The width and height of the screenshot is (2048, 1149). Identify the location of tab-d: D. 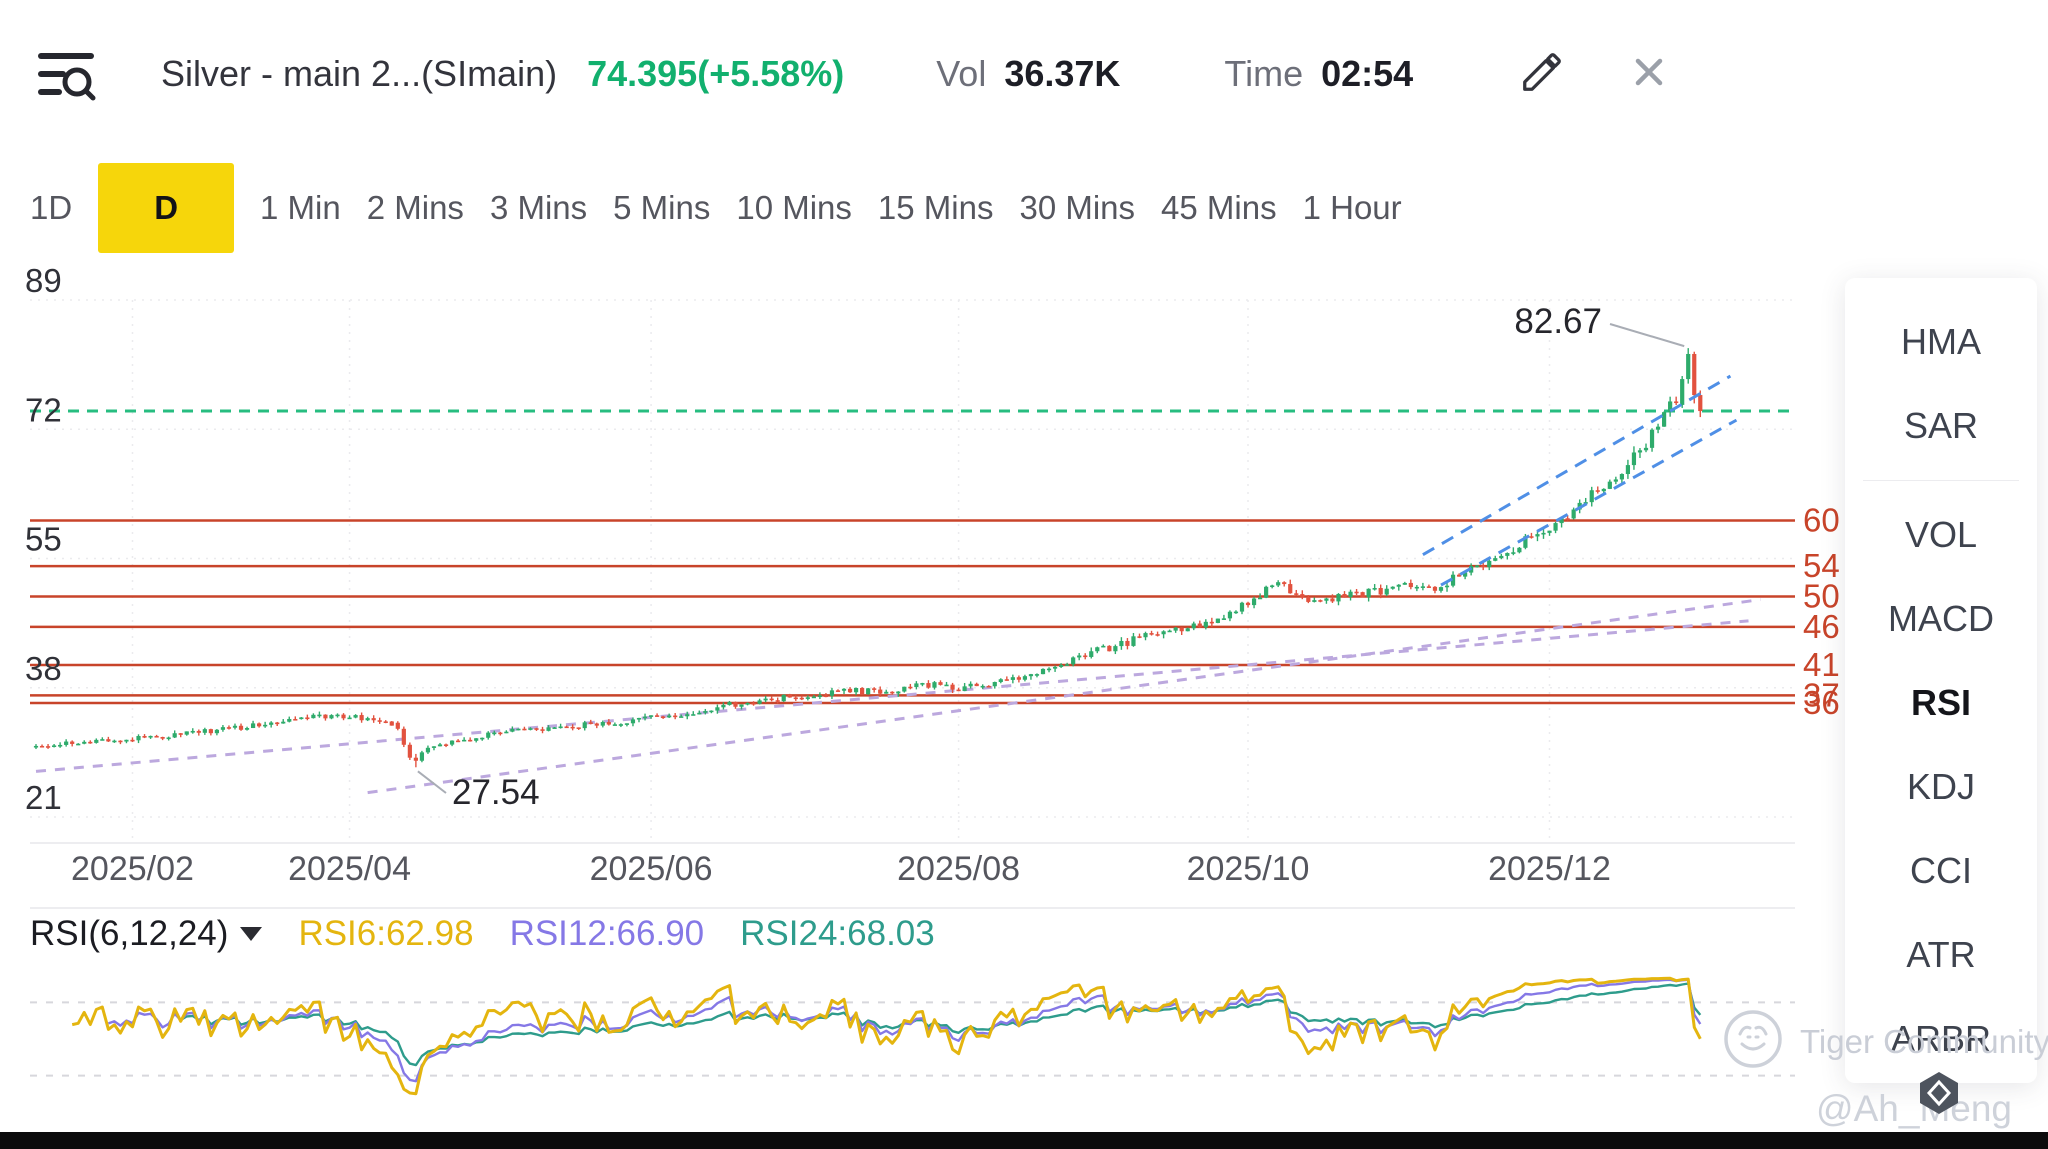
(166, 208).